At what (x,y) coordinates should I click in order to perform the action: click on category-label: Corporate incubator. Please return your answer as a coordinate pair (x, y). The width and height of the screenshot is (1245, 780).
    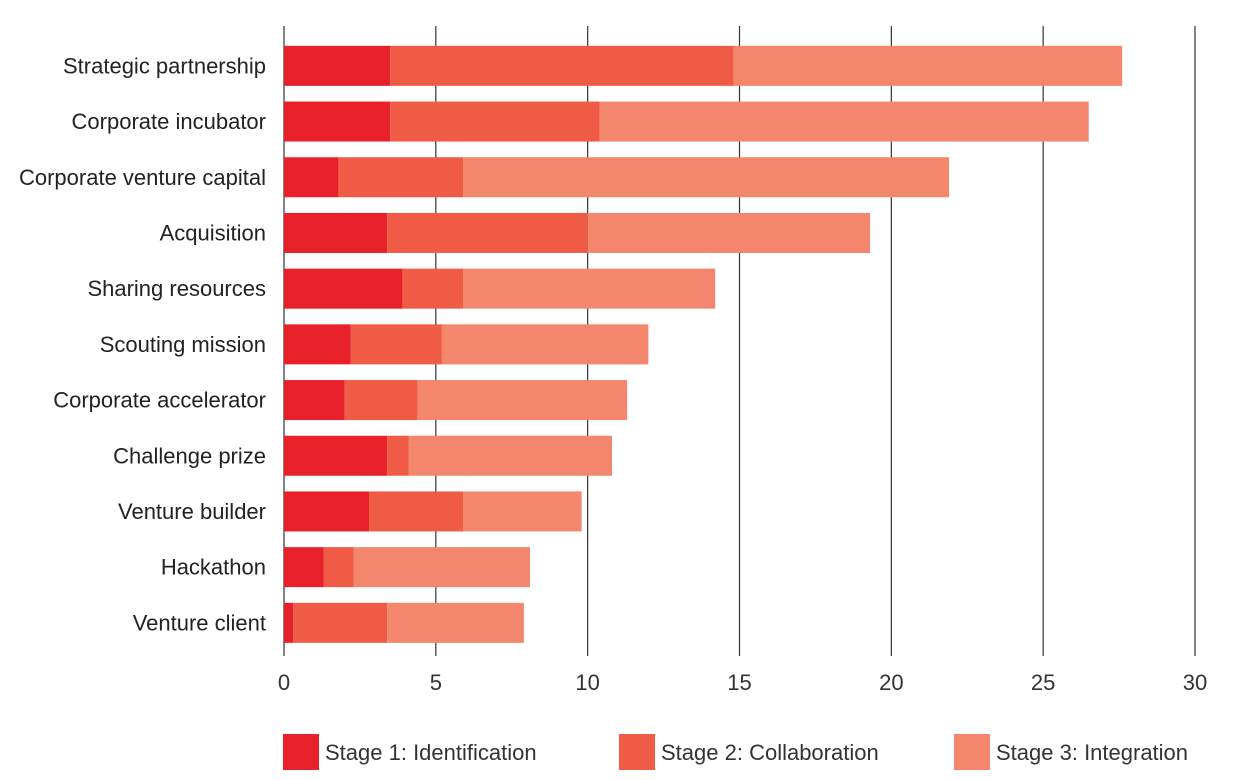
    Looking at the image, I should click on (169, 121).